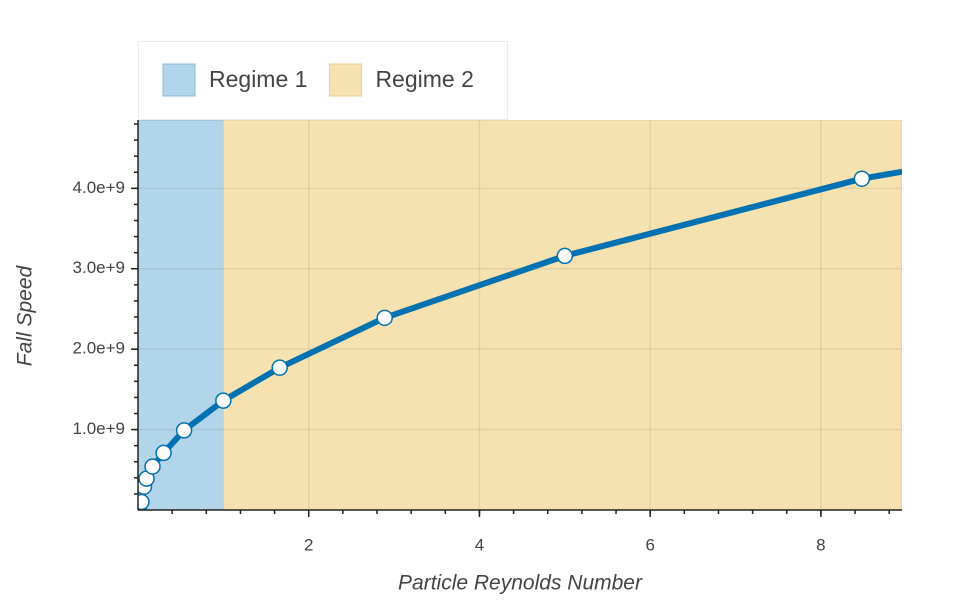 This screenshot has height=605, width=960. Describe the element at coordinates (99, 187) in the screenshot. I see `y-tick-label: 4.0e+9` at that location.